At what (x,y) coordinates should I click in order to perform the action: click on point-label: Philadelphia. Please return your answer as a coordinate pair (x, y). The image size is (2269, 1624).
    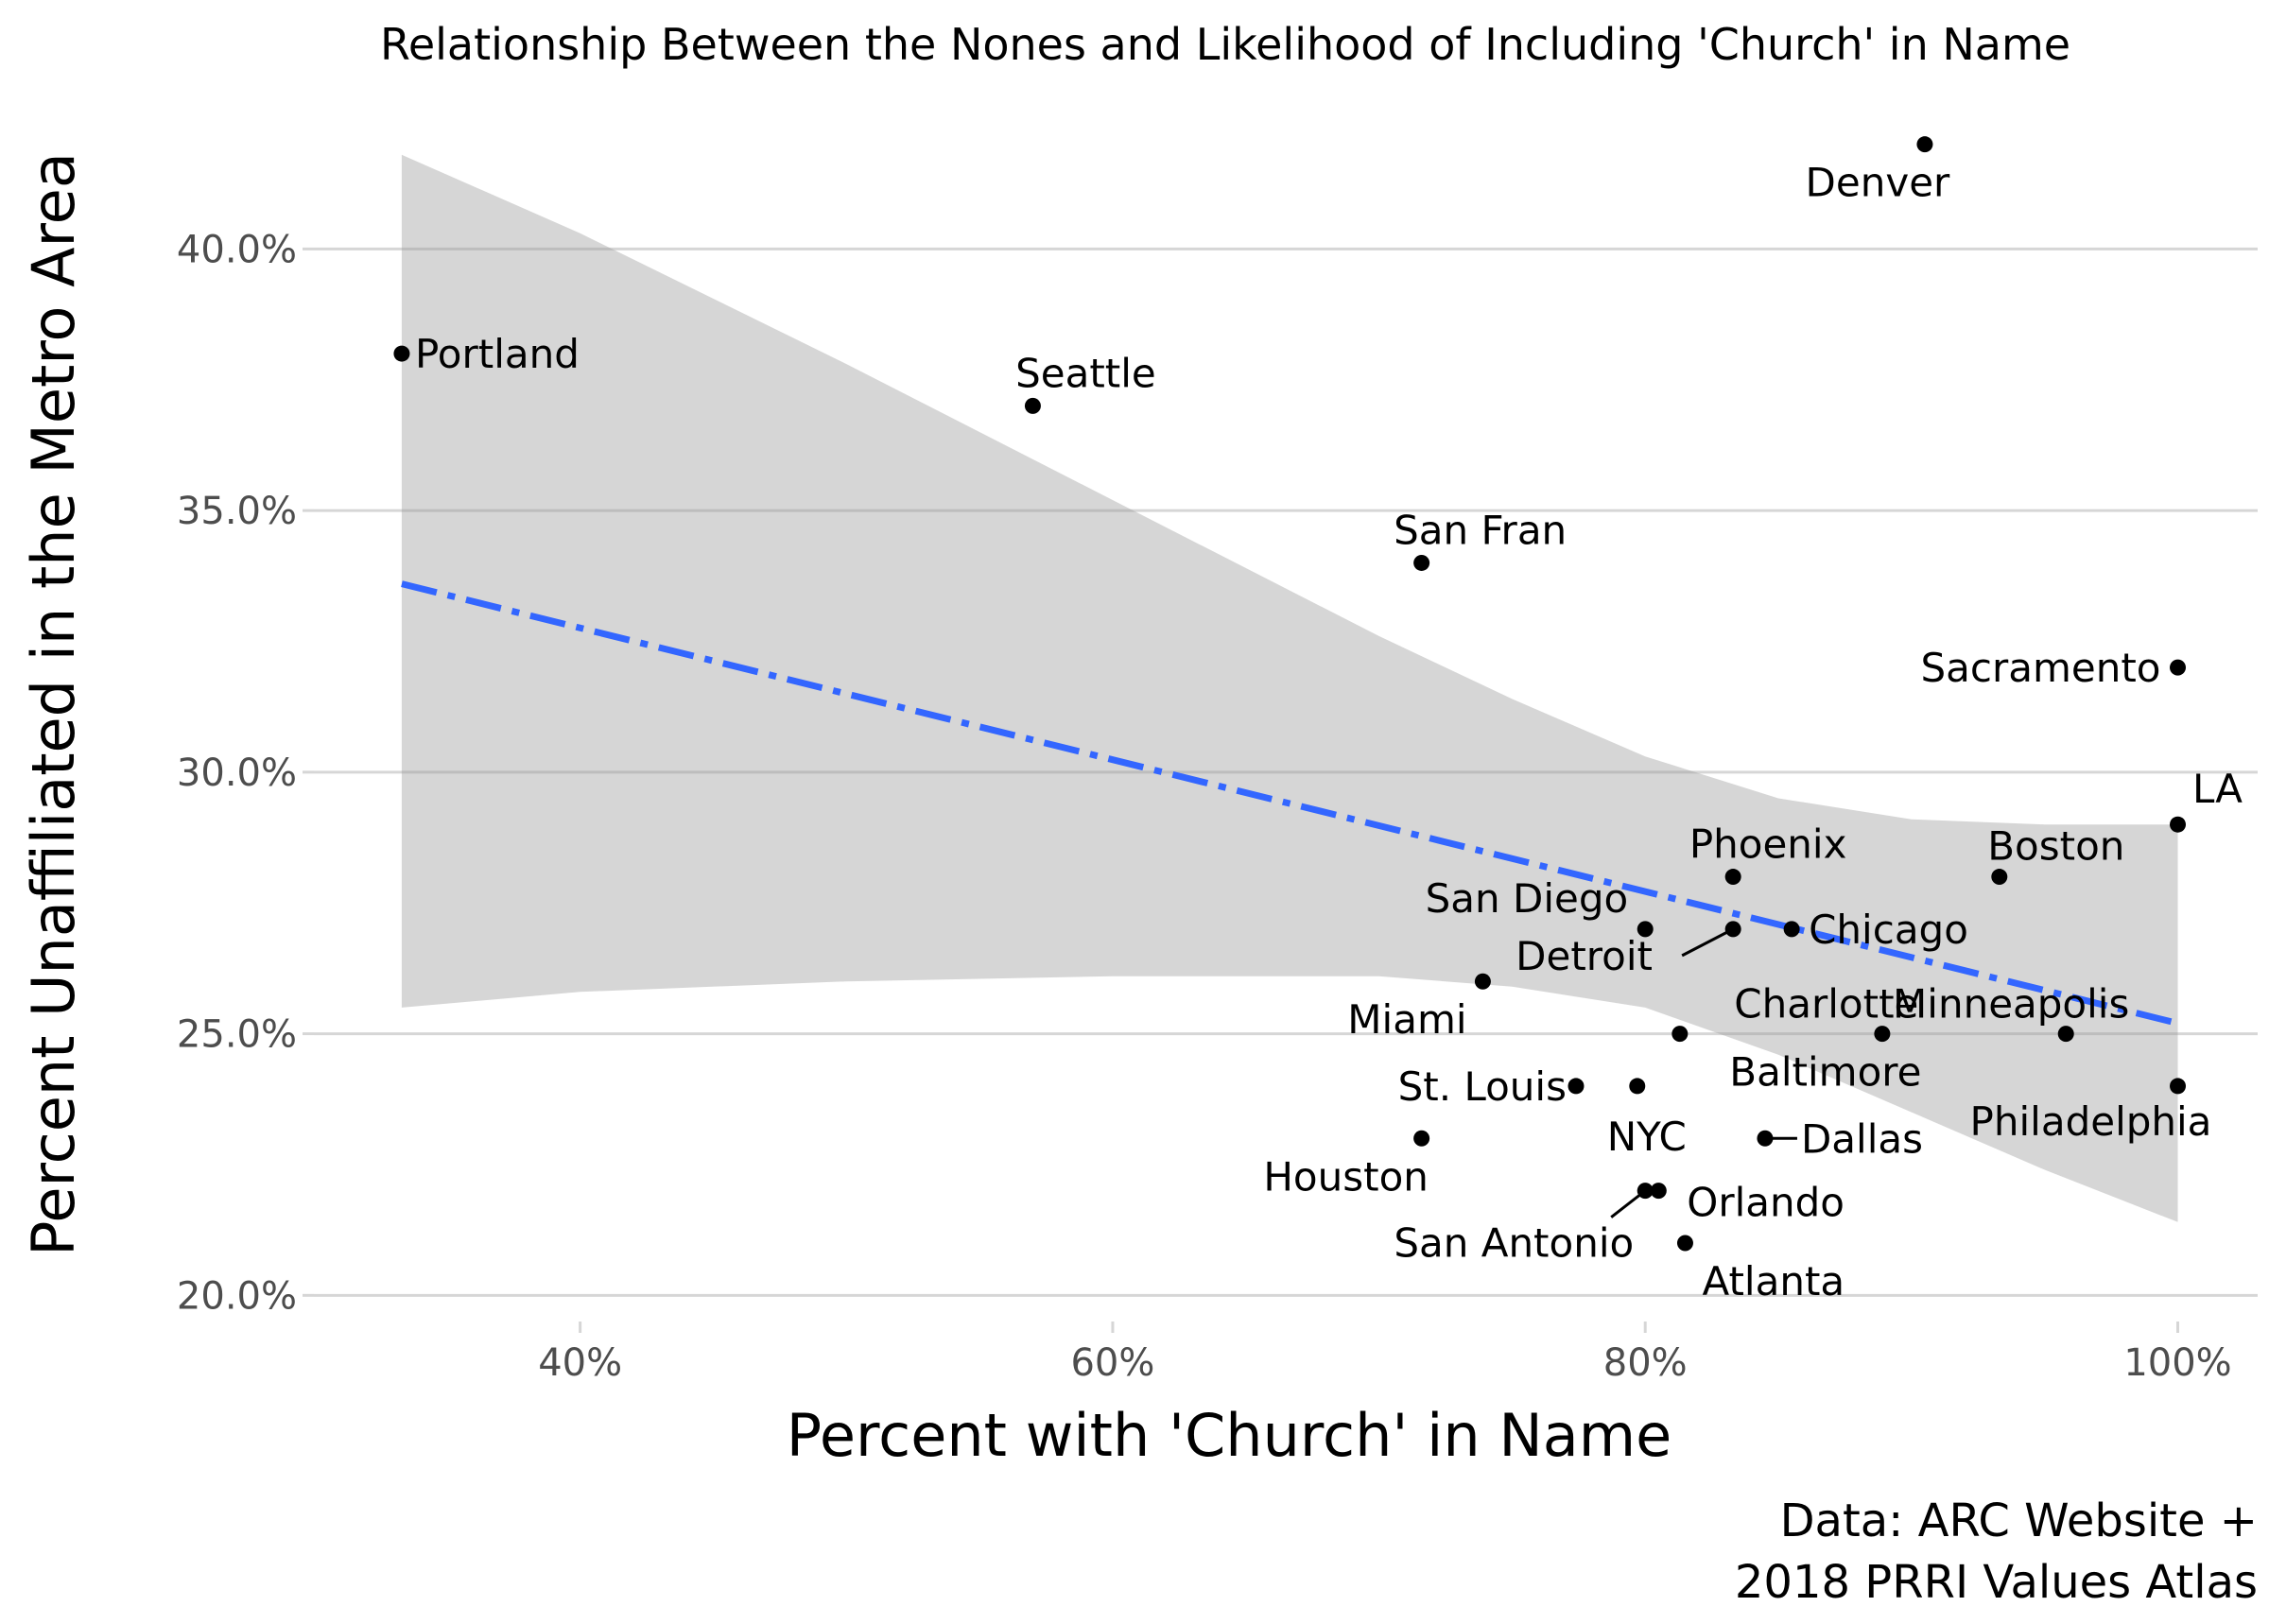
    Looking at the image, I should click on (2091, 1121).